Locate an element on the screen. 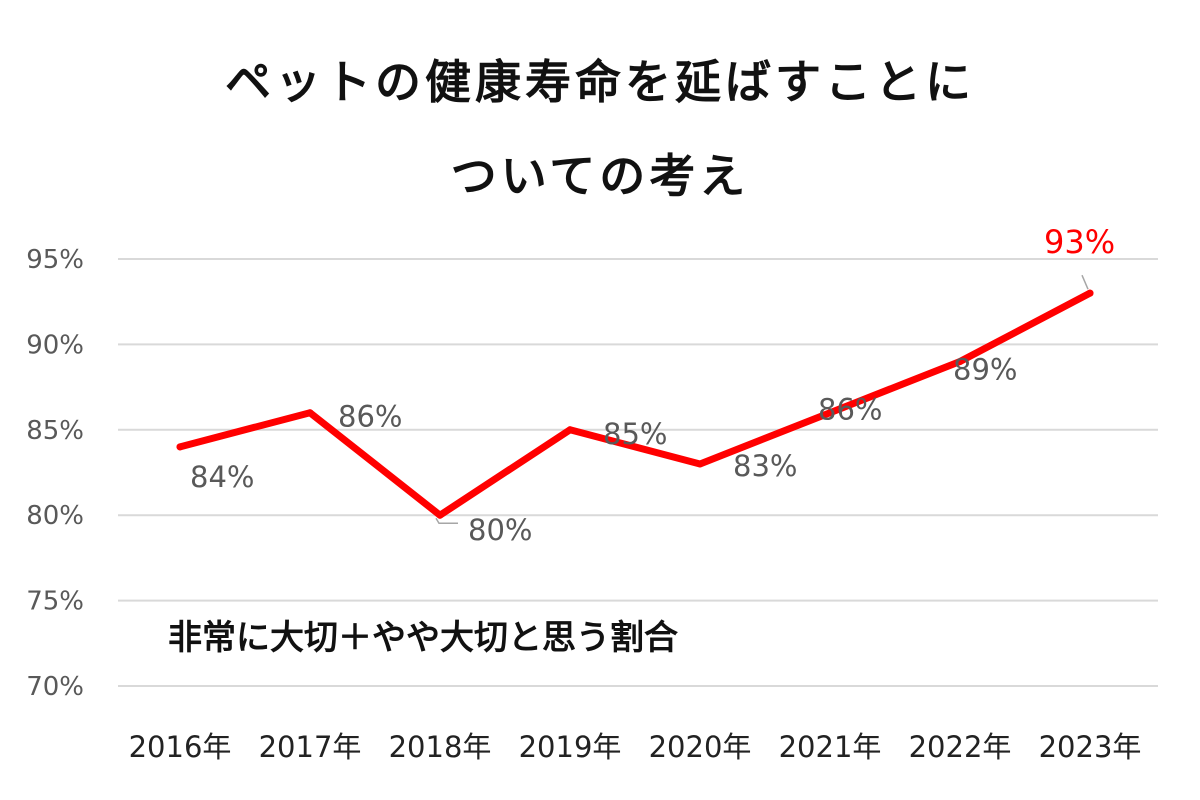 The image size is (1200, 800). x-axis-ticks: 2016年 2017年 2018年 2019年 2020年 2021年 2022年 2023年 is located at coordinates (635, 747).